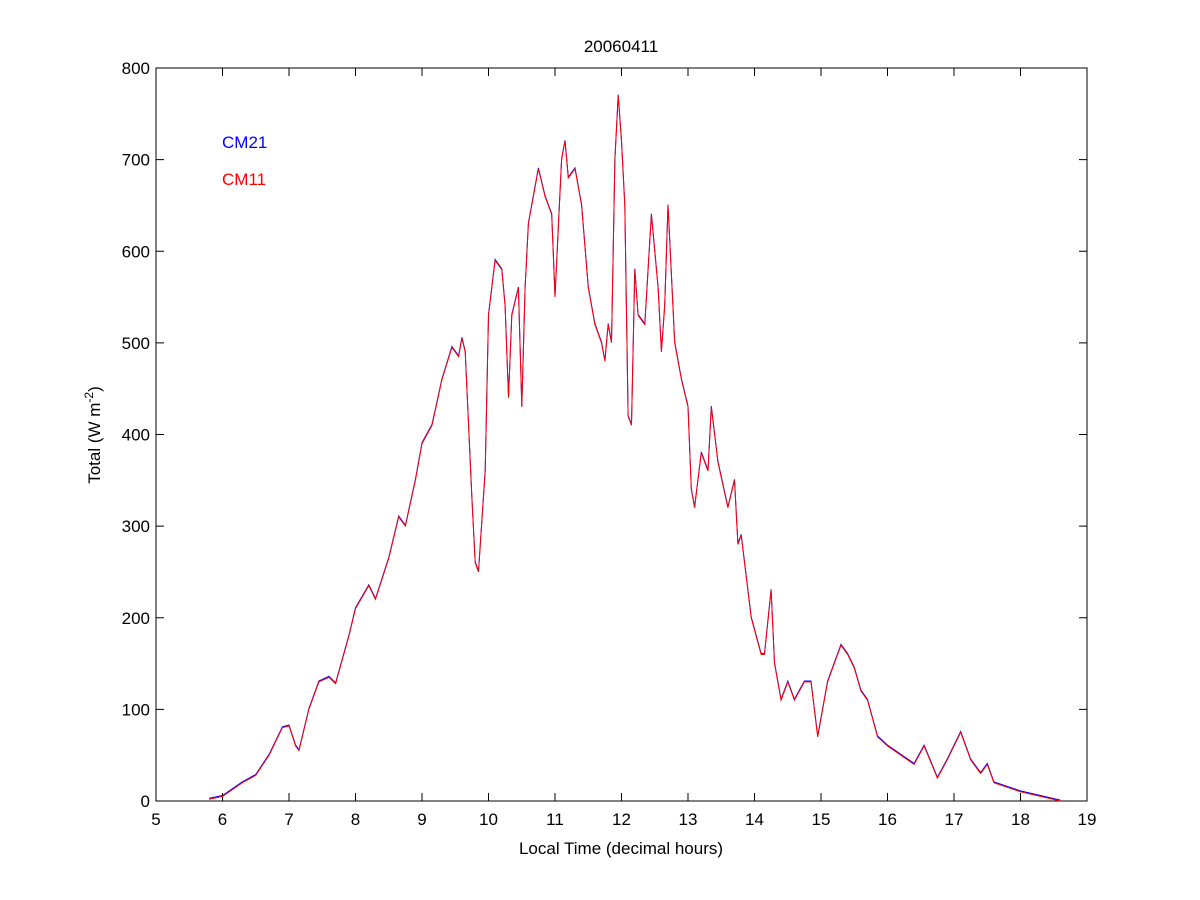  Describe the element at coordinates (954, 819) in the screenshot. I see `x-tick-label: 17` at that location.